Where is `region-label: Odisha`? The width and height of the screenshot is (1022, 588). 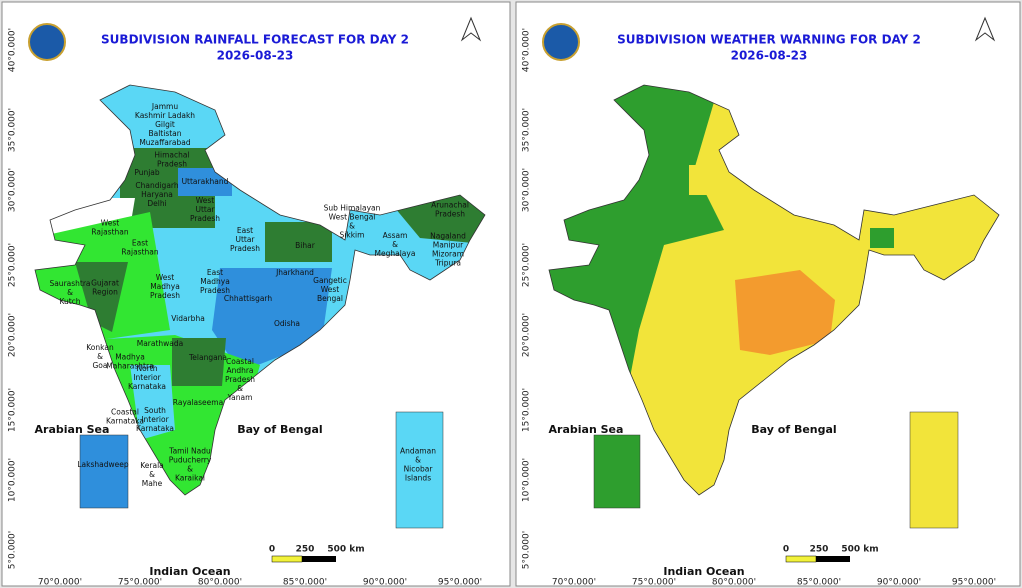 region-label: Odisha is located at coordinates (287, 323).